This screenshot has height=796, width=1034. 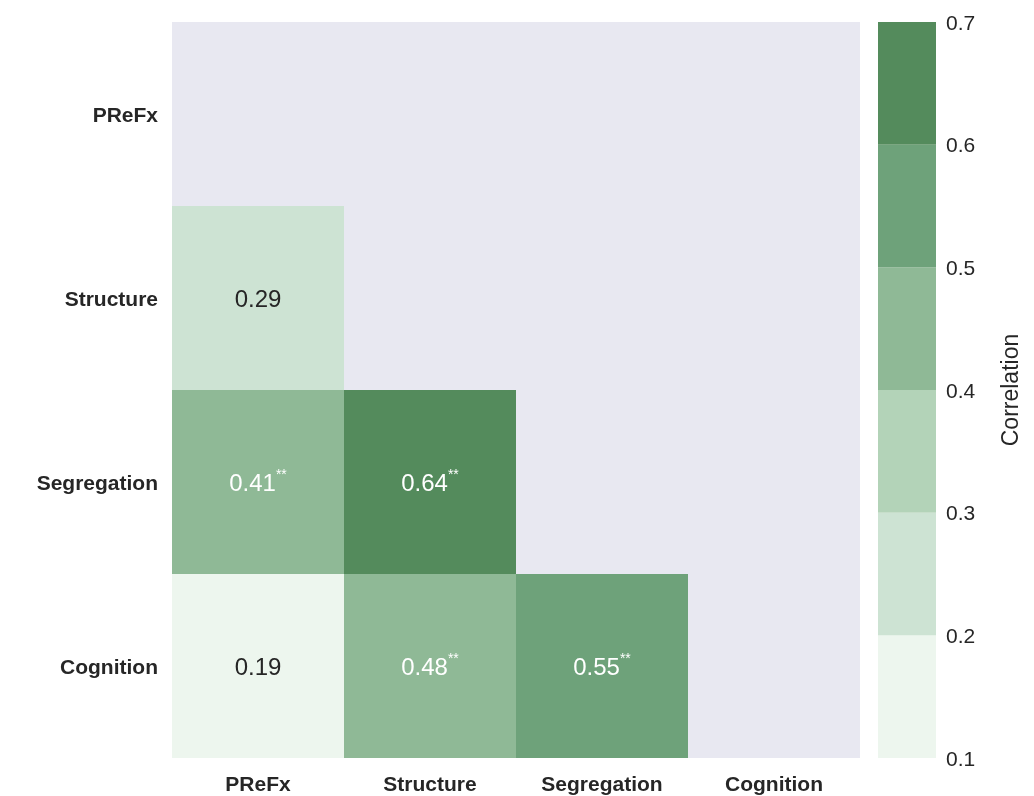 What do you see at coordinates (109, 666) in the screenshot?
I see `y-tick-label: Cognition` at bounding box center [109, 666].